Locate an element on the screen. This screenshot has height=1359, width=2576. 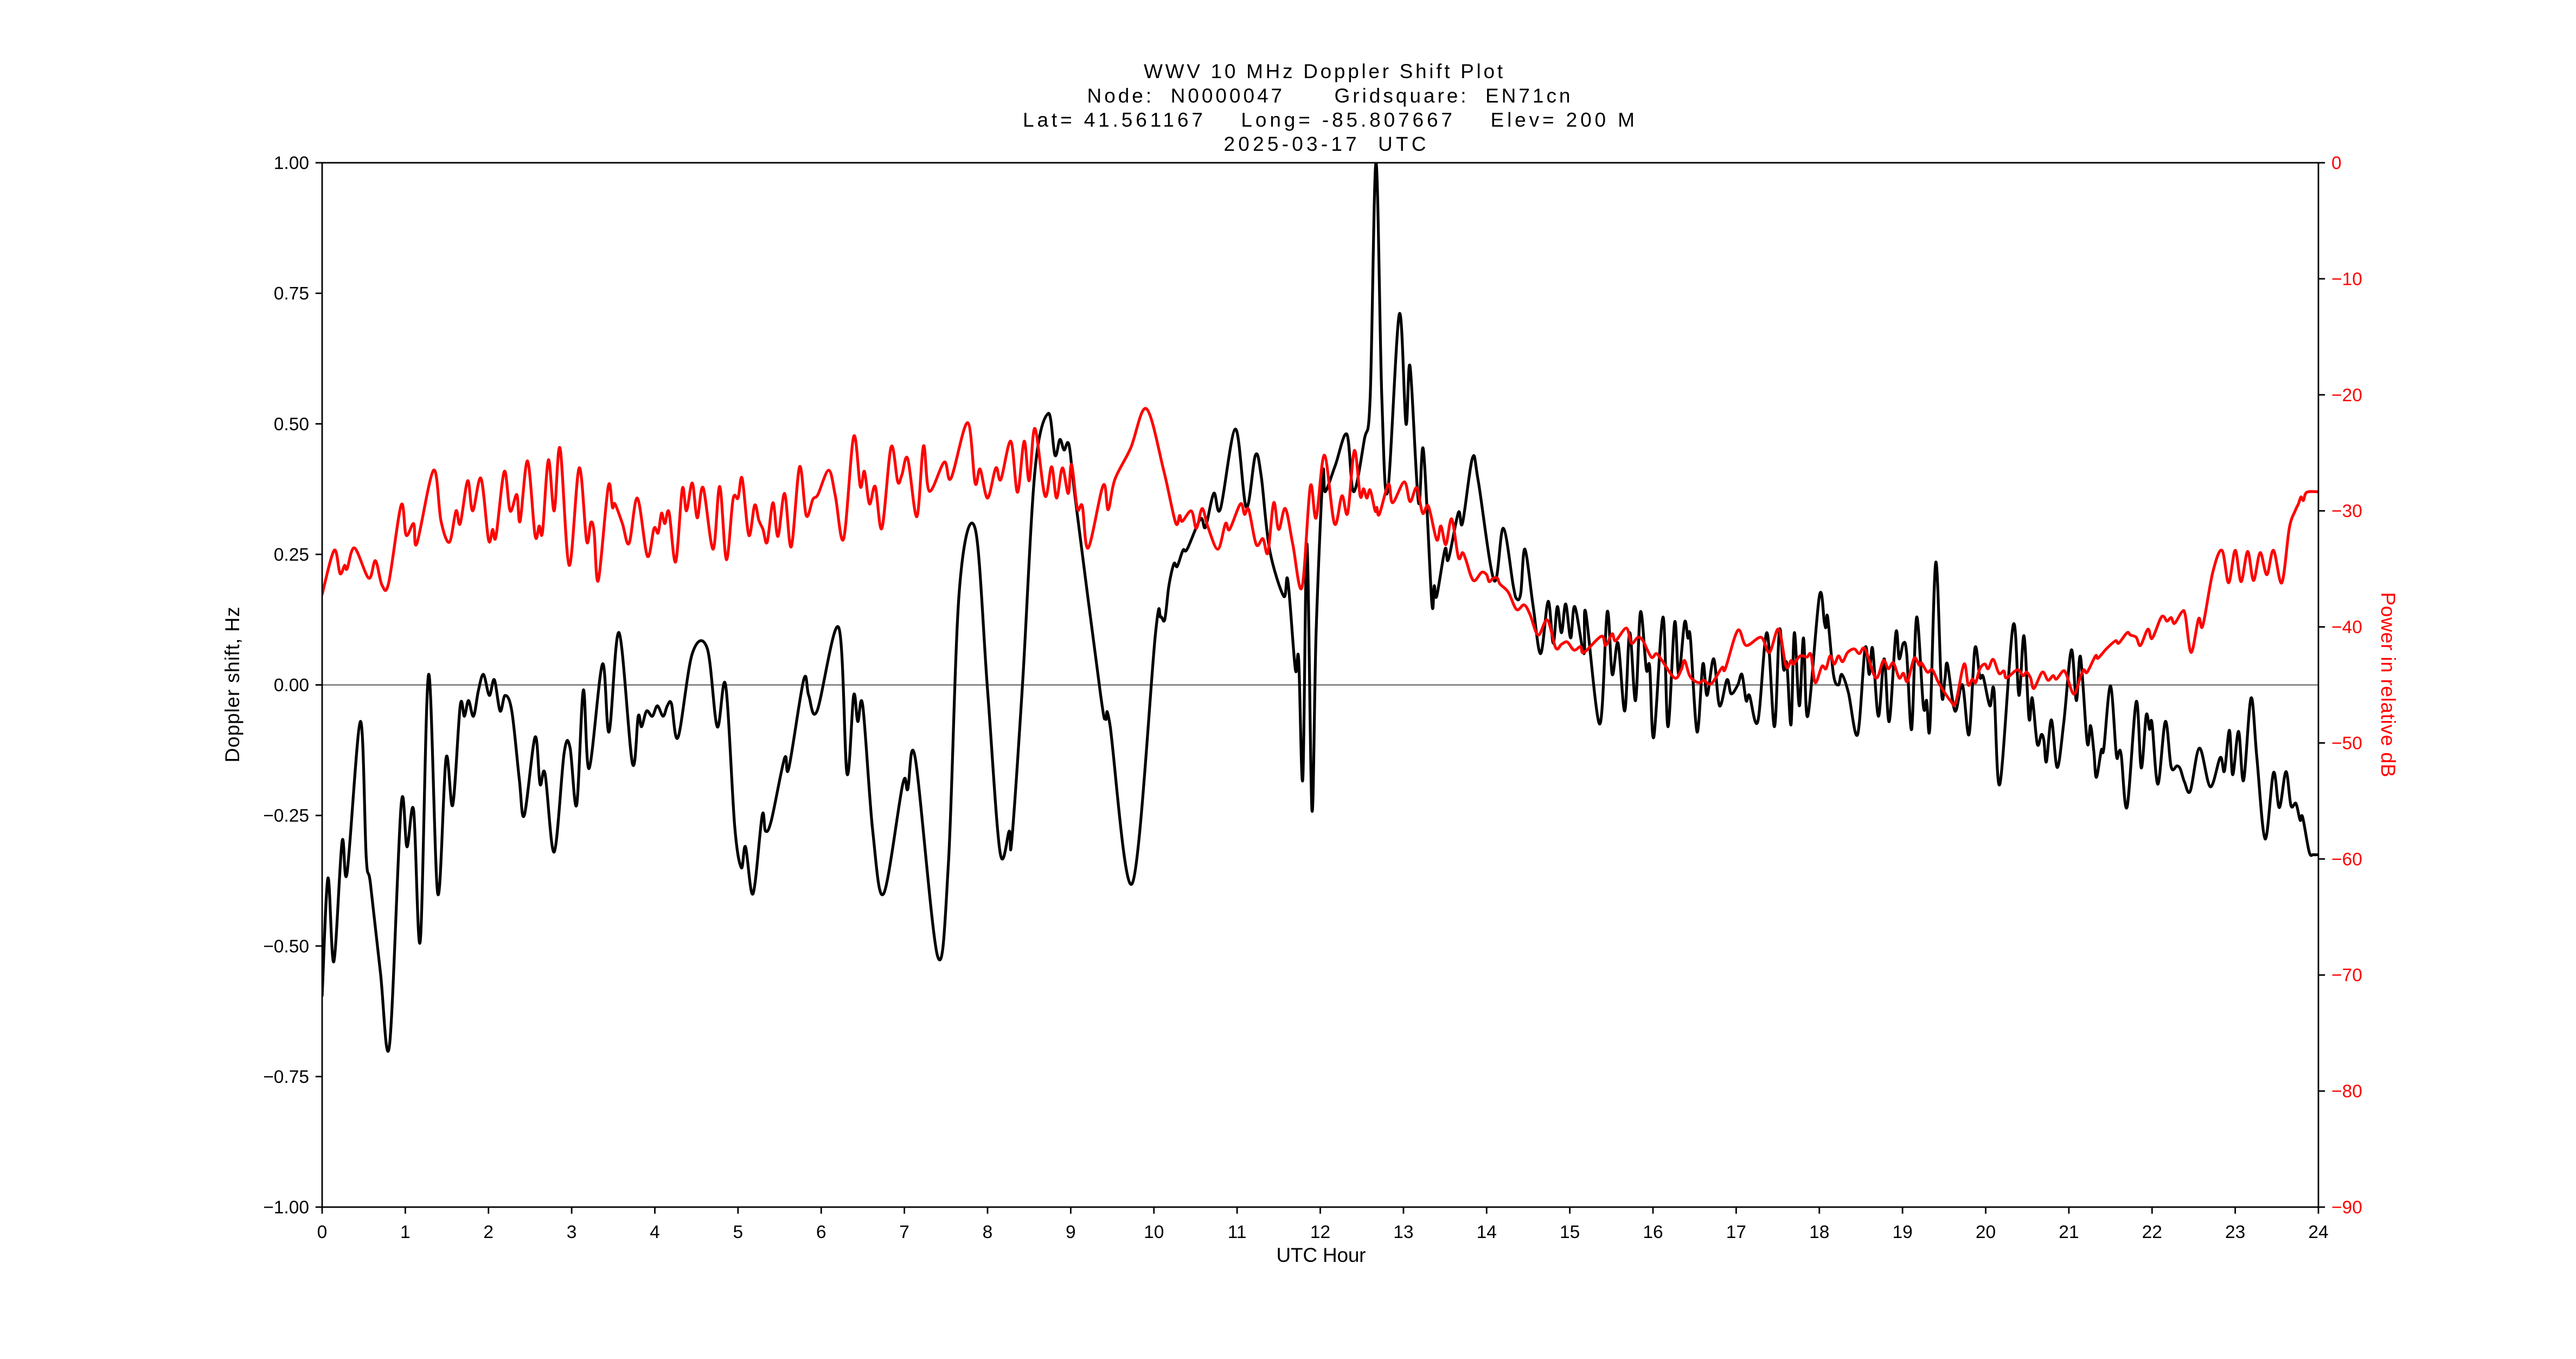
svg-text: 2025-03-17 UTC is located at coordinates (1325, 144).